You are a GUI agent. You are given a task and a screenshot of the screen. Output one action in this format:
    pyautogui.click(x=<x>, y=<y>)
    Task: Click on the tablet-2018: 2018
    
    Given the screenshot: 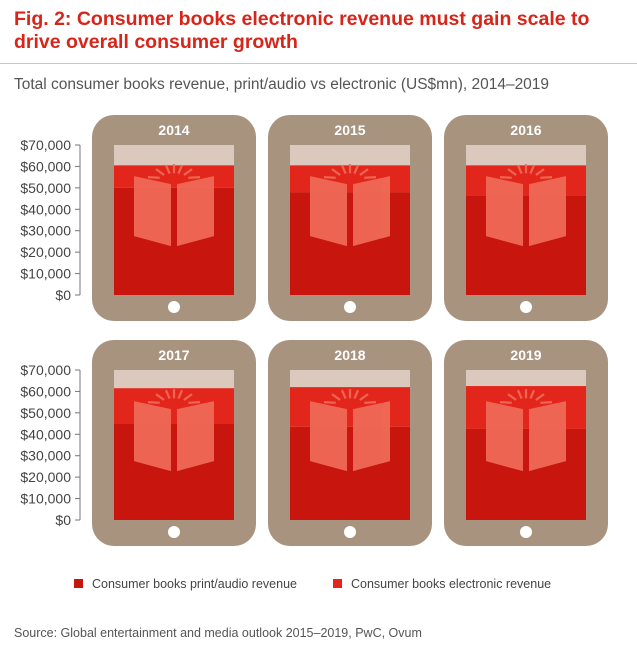 What is the action you would take?
    pyautogui.click(x=350, y=443)
    